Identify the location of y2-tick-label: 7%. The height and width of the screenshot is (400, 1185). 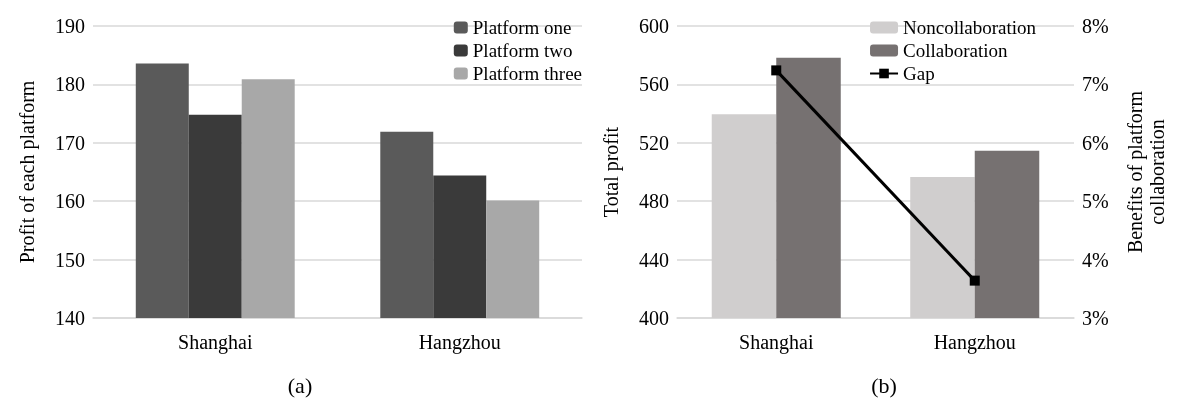
(1095, 84).